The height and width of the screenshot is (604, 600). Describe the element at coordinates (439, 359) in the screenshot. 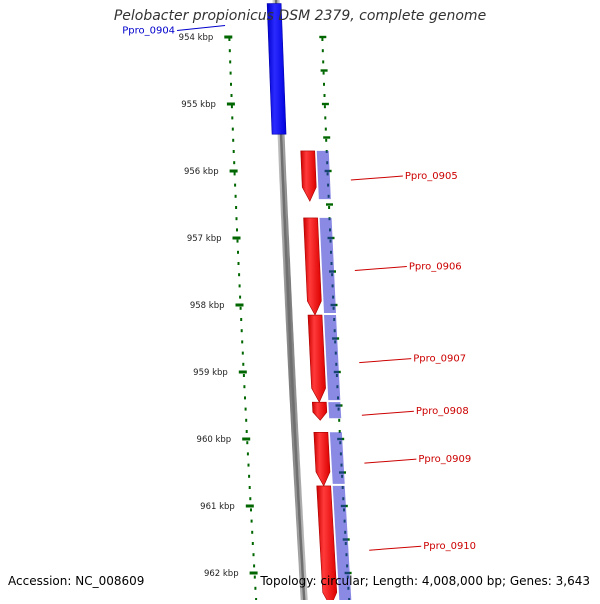

I see `gene-label: Ppro_0907` at that location.